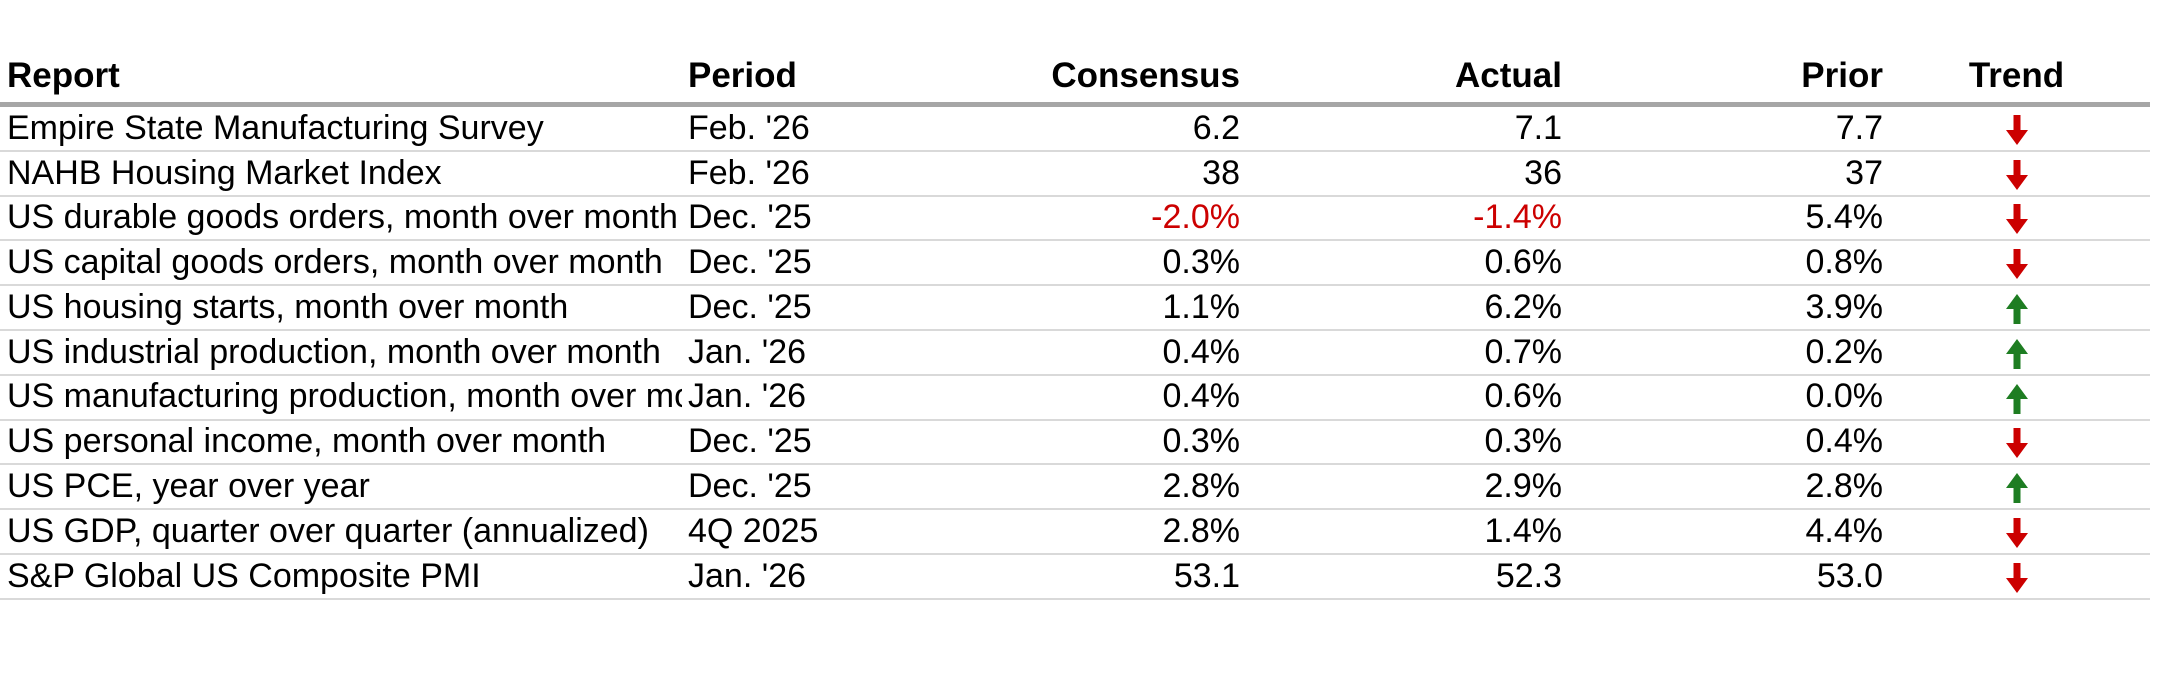 This screenshot has width=2160, height=690. What do you see at coordinates (307, 442) in the screenshot?
I see `report-cell: US personal income, month over month` at bounding box center [307, 442].